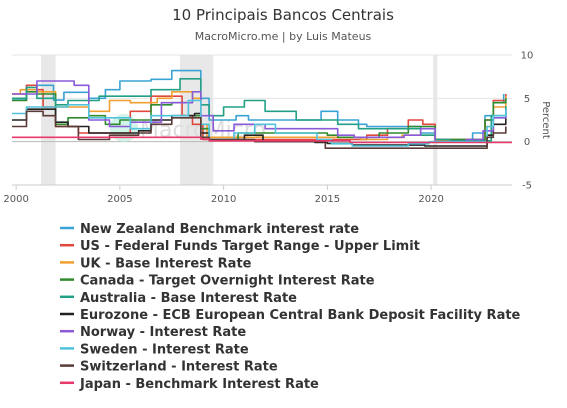 Image resolution: width=567 pixels, height=408 pixels. What do you see at coordinates (163, 332) in the screenshot?
I see `legend-label: Norway - Interest Rate` at bounding box center [163, 332].